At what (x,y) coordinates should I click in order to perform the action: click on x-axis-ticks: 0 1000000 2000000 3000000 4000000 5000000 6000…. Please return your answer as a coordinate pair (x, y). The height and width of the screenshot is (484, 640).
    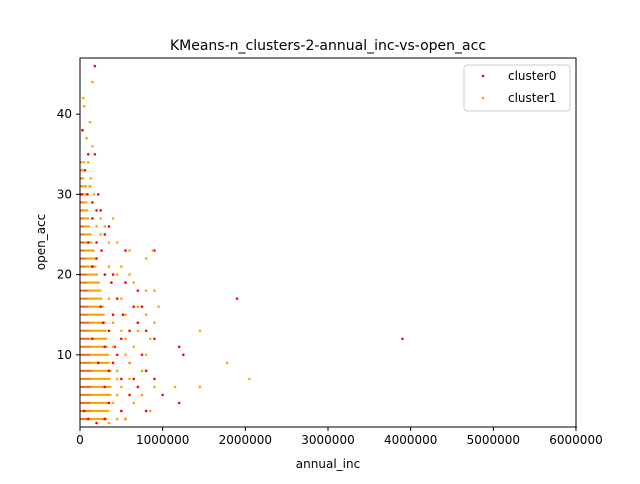
    Looking at the image, I should click on (339, 437).